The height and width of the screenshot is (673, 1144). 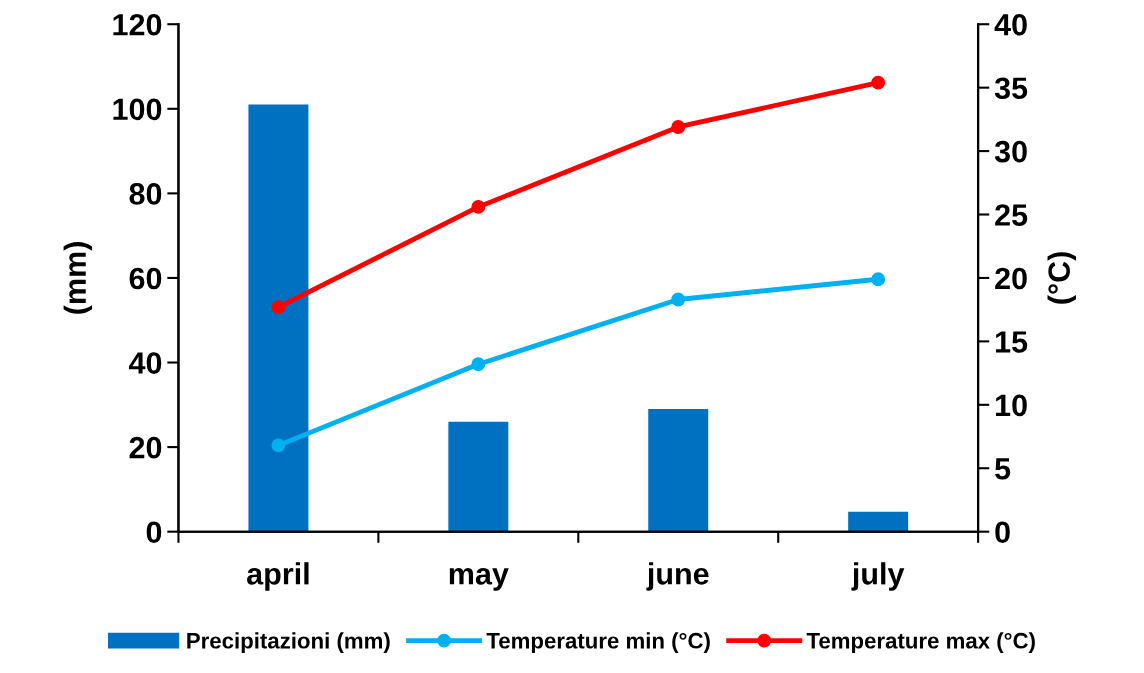 I want to click on y-tick-label: 20, so click(x=145, y=447).